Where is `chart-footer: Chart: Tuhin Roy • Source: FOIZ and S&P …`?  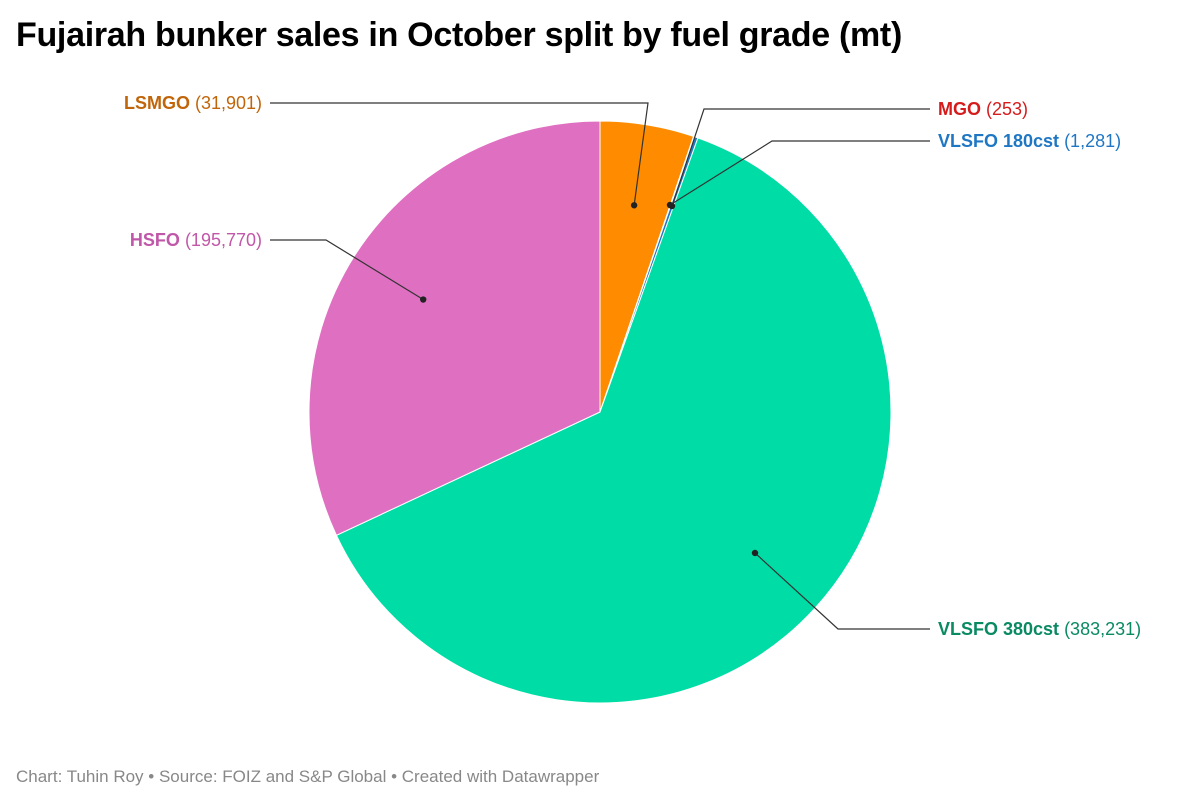 chart-footer: Chart: Tuhin Roy • Source: FOIZ and S&P … is located at coordinates (308, 776).